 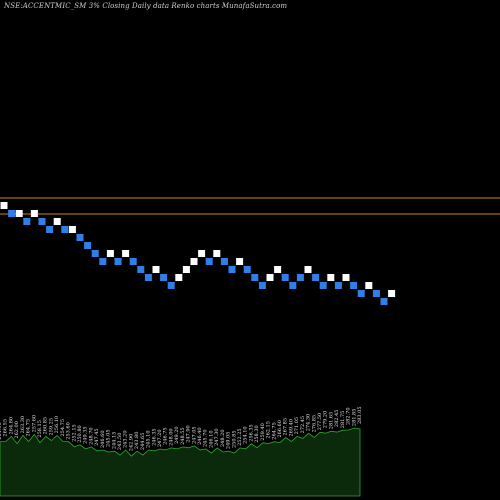 I want to click on volume-label: 249.05, so click(x=229, y=441).